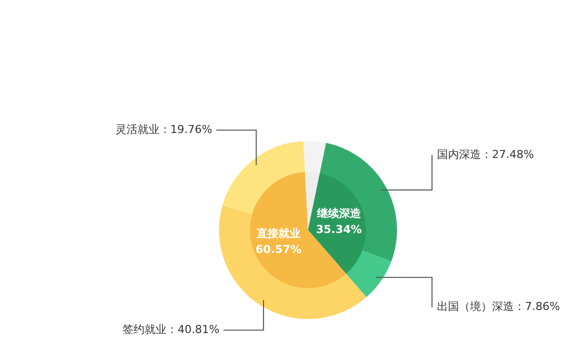 This screenshot has width=574, height=345. What do you see at coordinates (485, 154) in the screenshot?
I see `slice-label: 国内深造：27.48%` at bounding box center [485, 154].